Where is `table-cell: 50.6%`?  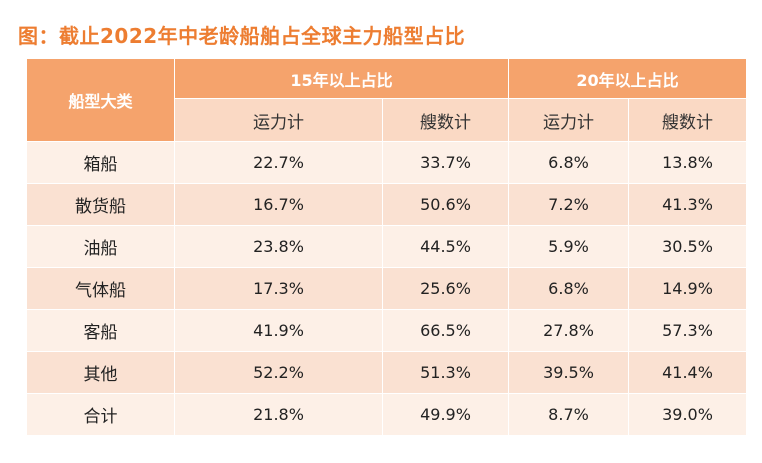
table-cell: 50.6% is located at coordinates (445, 204).